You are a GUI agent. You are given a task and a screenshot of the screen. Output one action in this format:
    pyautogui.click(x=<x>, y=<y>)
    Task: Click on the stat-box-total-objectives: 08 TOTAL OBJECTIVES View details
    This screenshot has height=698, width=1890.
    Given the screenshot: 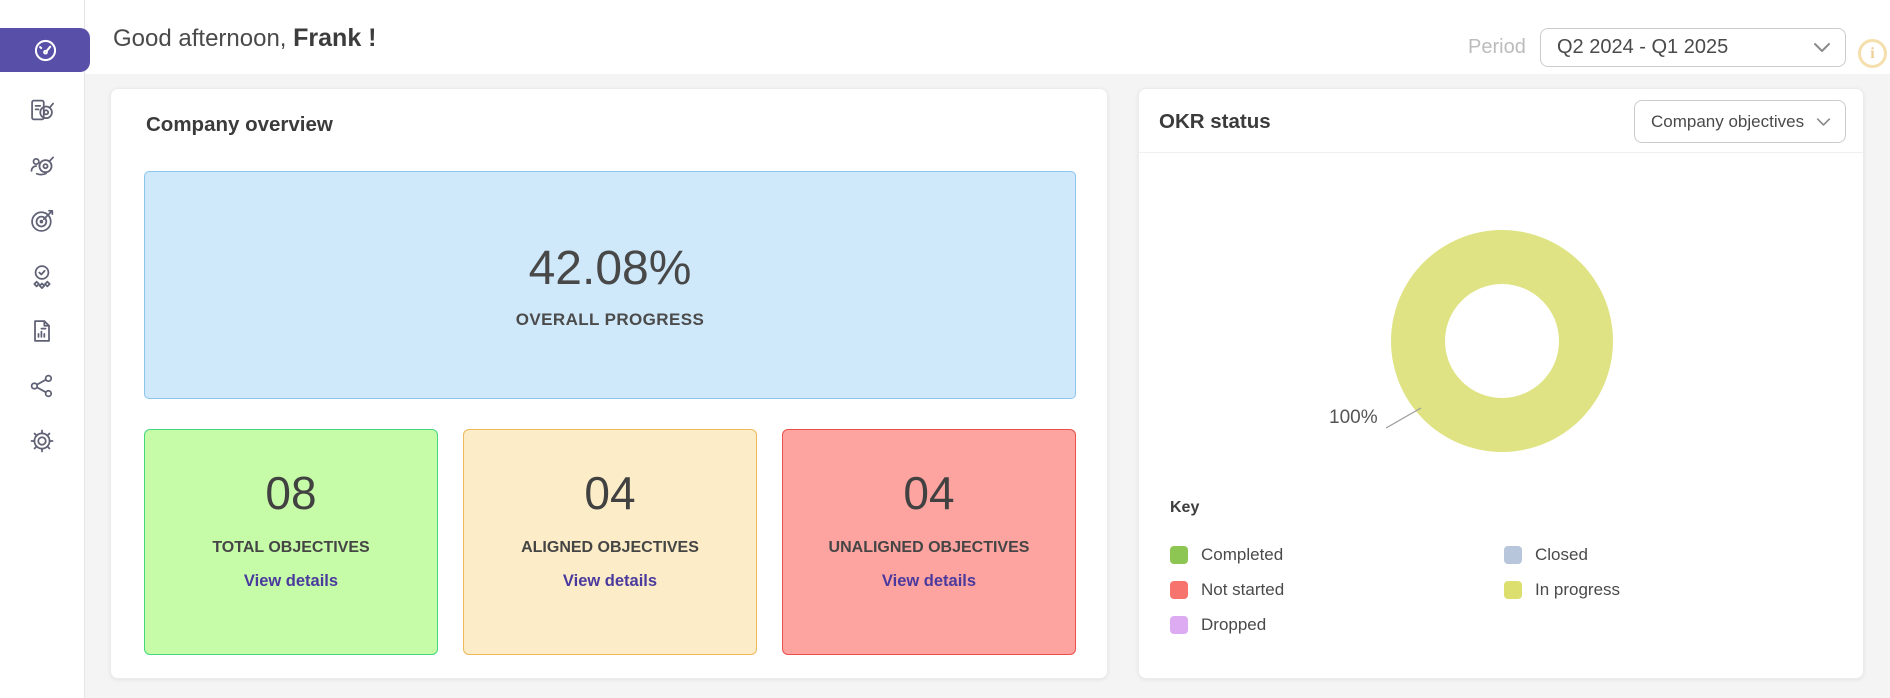 What is the action you would take?
    pyautogui.click(x=291, y=542)
    